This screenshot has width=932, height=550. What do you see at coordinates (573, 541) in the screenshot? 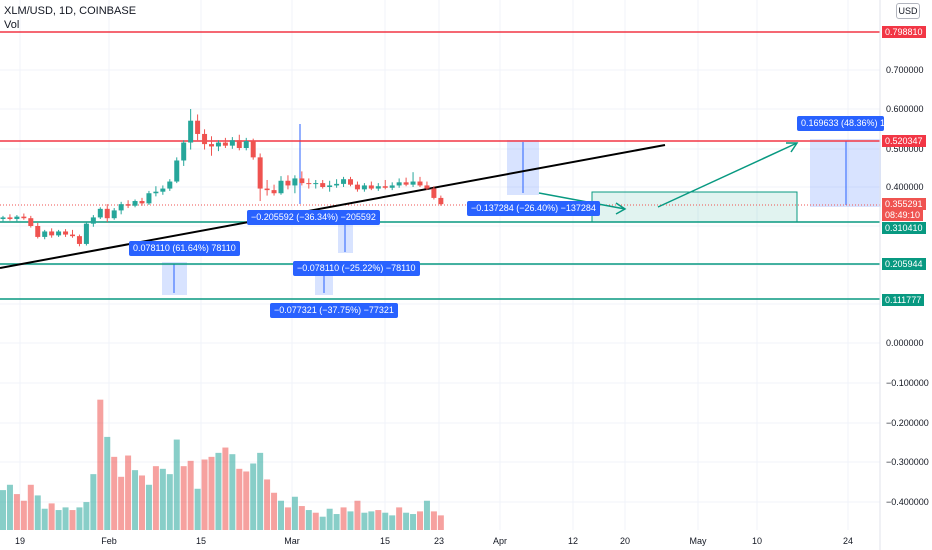
I see `x-tick: 12` at bounding box center [573, 541].